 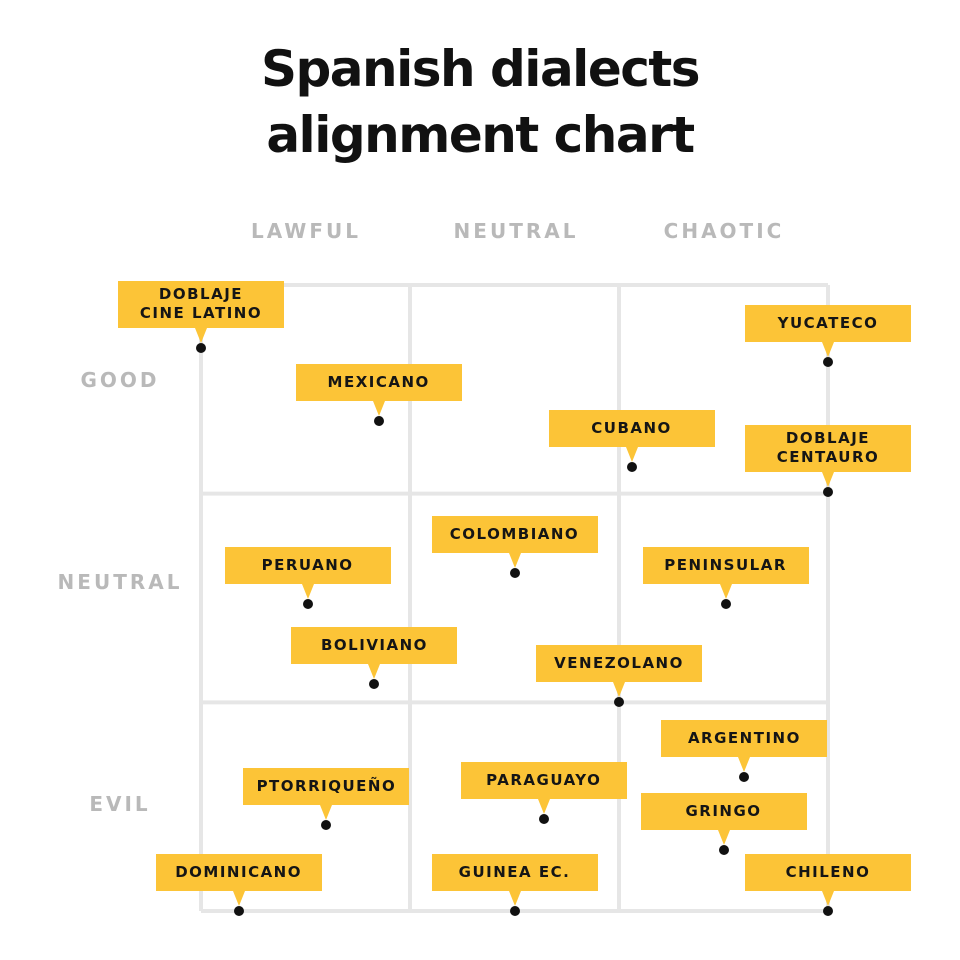 I want to click on tag-label-guinea-ec: GUINEA EC., so click(x=514, y=872).